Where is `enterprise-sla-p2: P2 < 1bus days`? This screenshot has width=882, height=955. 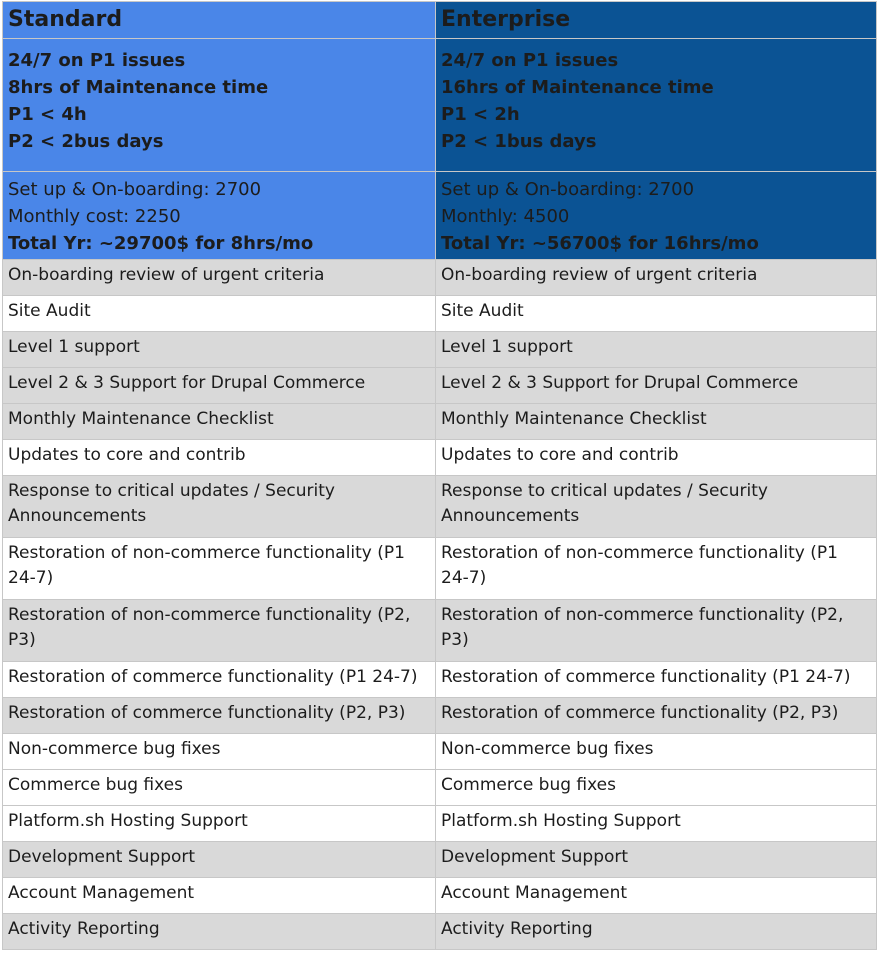 enterprise-sla-p2: P2 < 1bus days is located at coordinates (519, 141).